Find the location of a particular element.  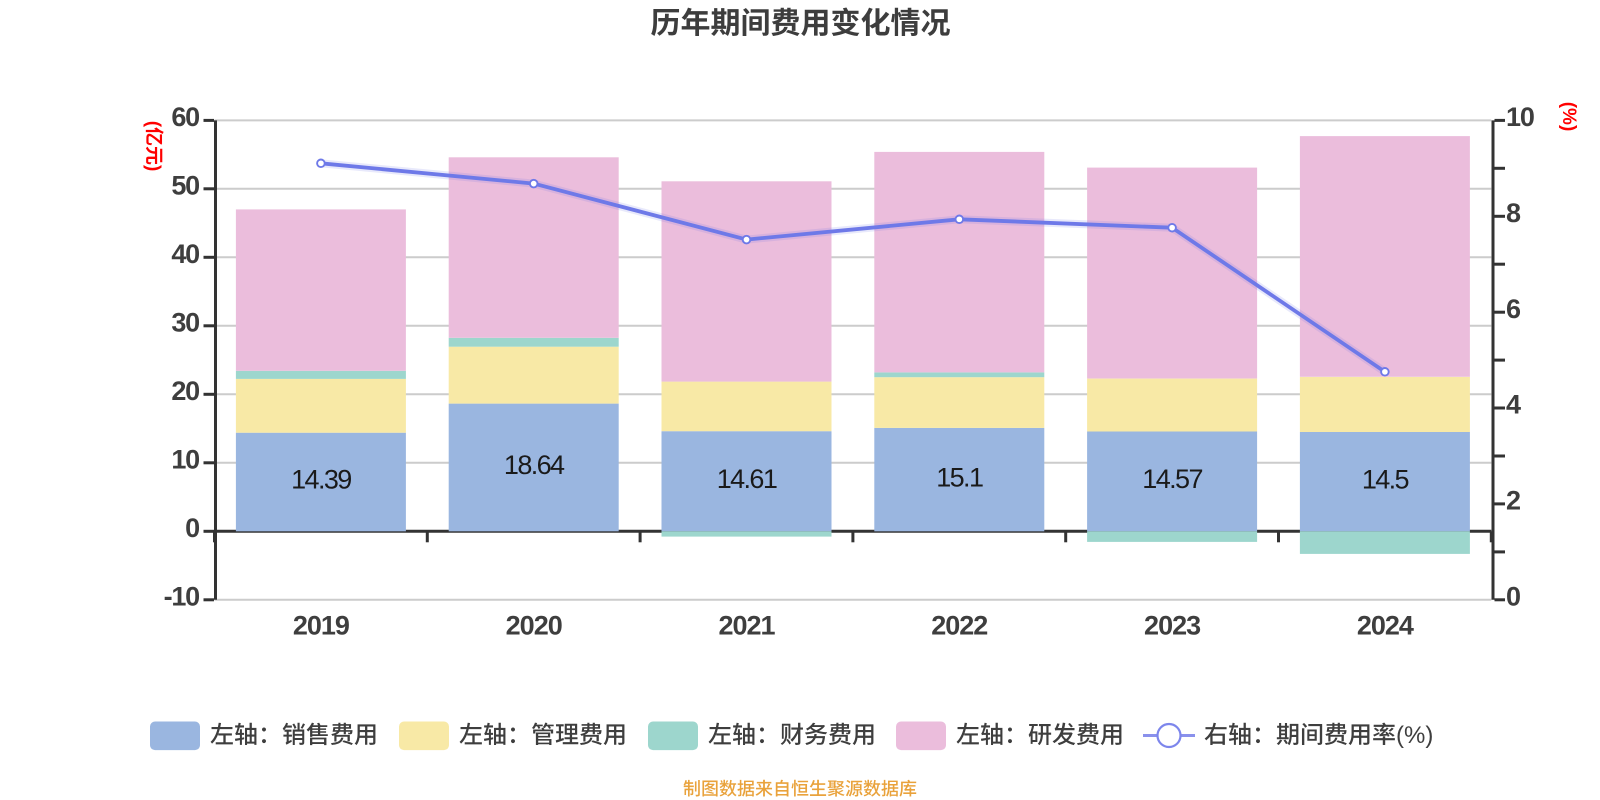

svg-text: 6 is located at coordinates (1513, 309).